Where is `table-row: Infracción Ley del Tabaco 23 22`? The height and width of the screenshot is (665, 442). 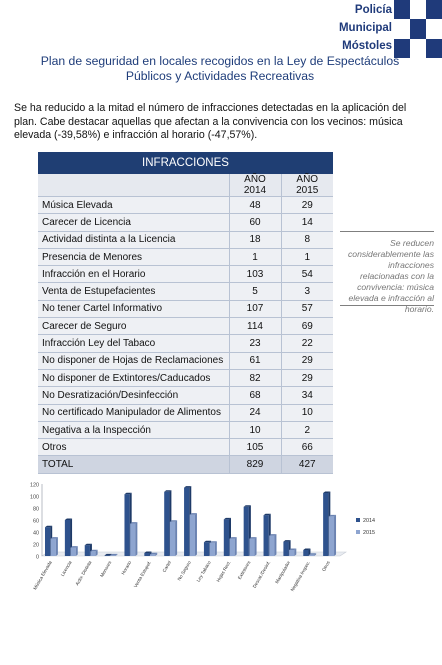 table-row: Infracción Ley del Tabaco 23 22 is located at coordinates (185, 343).